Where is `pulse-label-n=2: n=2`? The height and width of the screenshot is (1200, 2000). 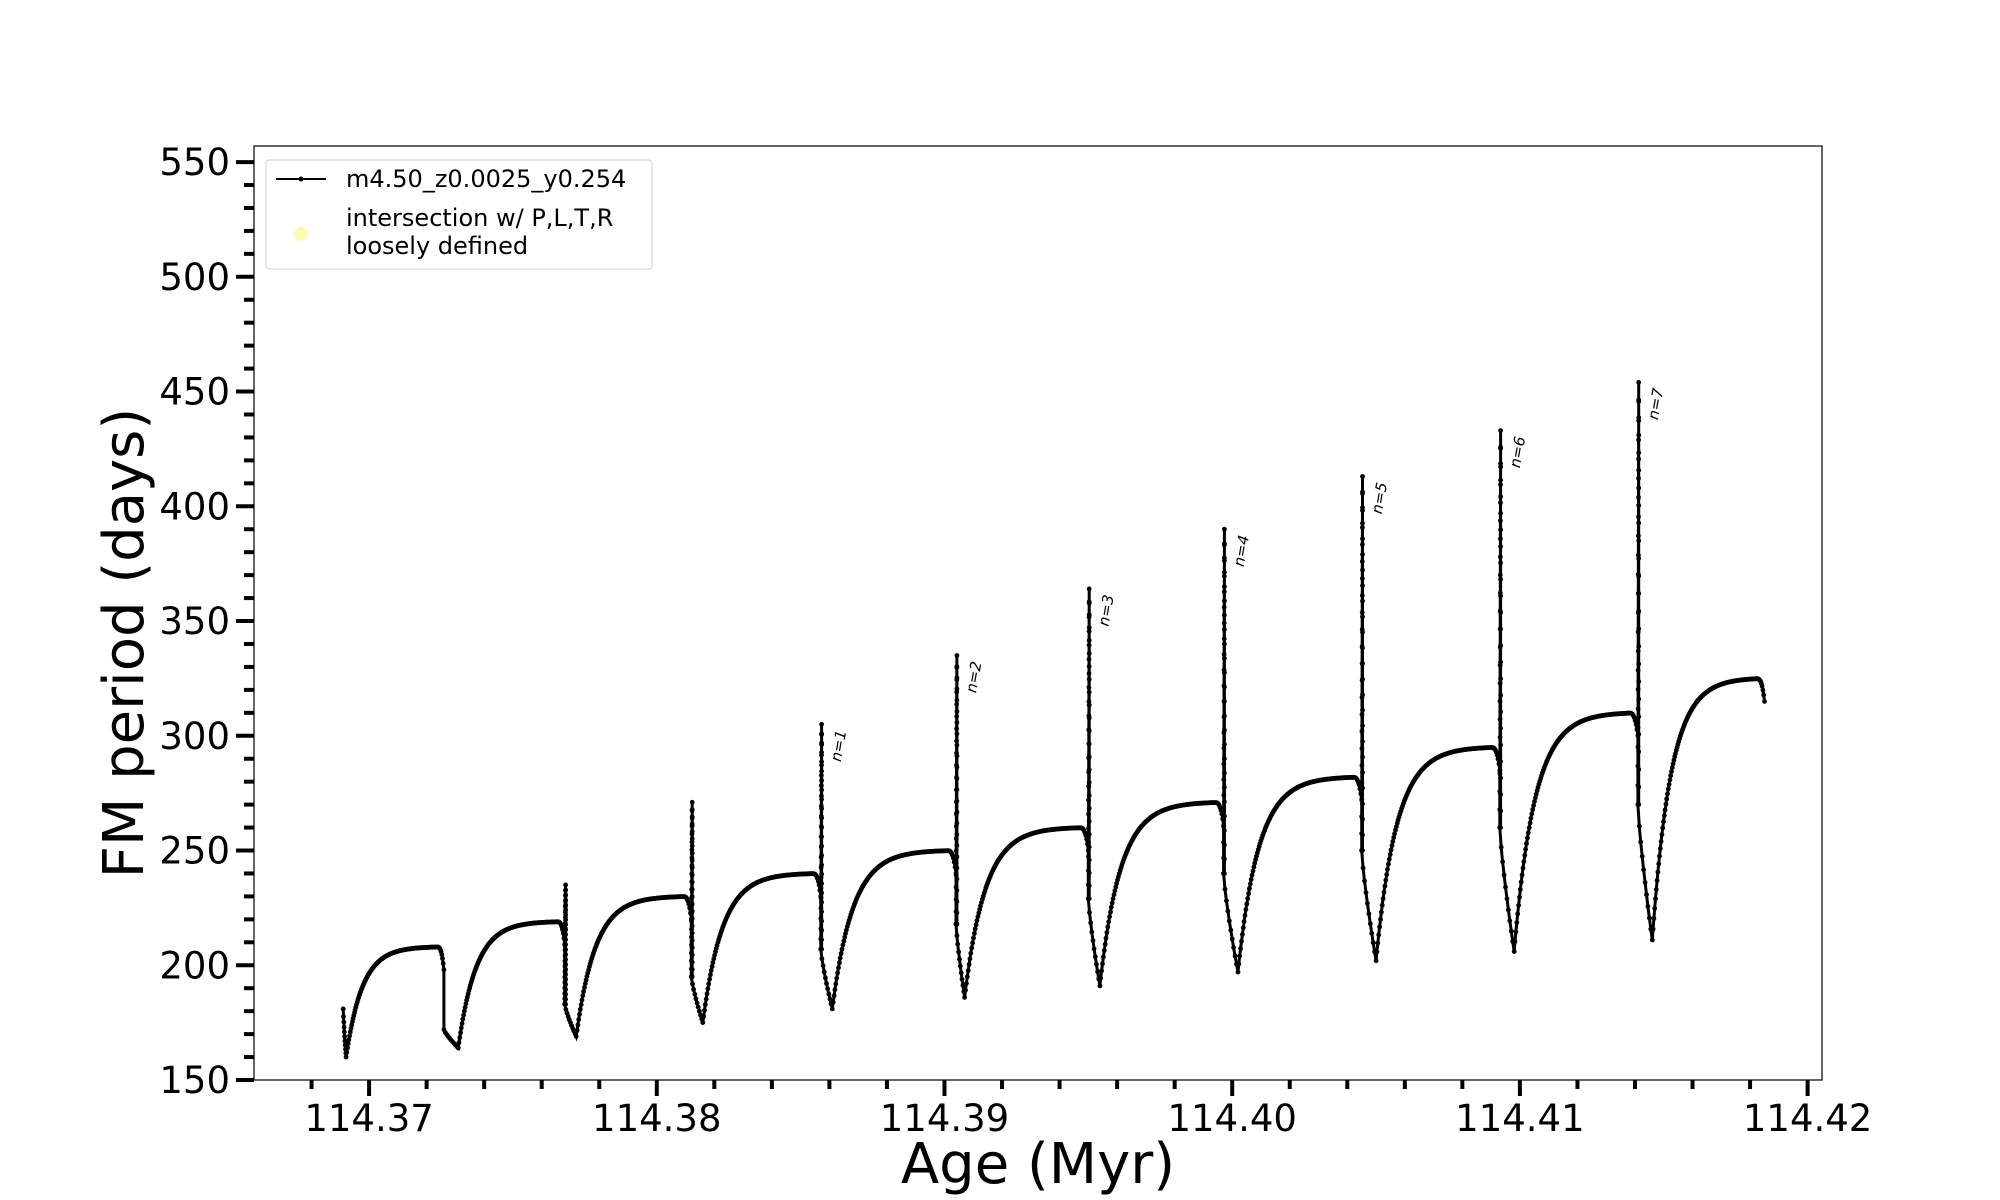
pulse-label-n=2: n=2 is located at coordinates (973, 677).